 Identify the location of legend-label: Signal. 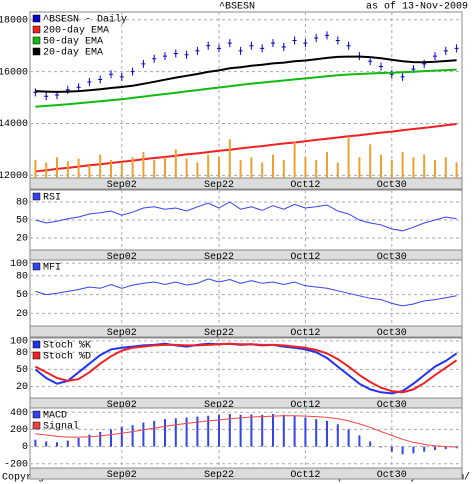
(61, 427).